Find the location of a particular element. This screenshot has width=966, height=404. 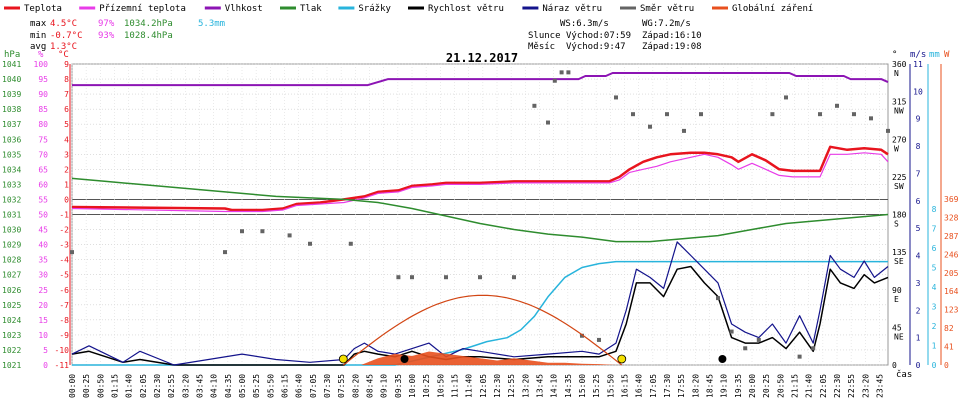

hpa-tick-20: 1041 is located at coordinates (11, 64).